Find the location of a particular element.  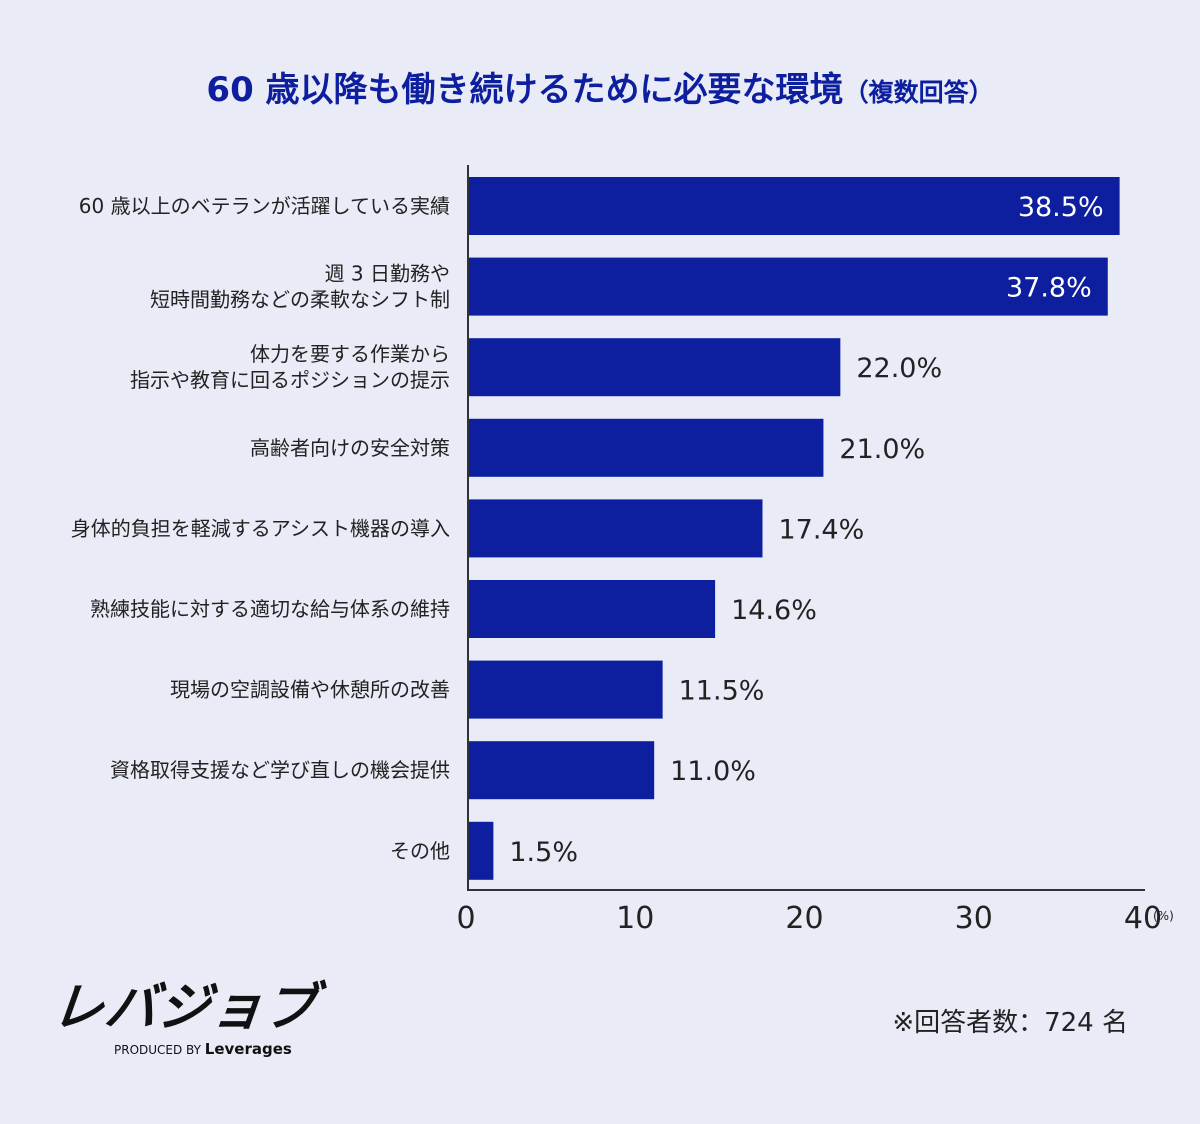

value-label-2: 22.0% is located at coordinates (899, 368).